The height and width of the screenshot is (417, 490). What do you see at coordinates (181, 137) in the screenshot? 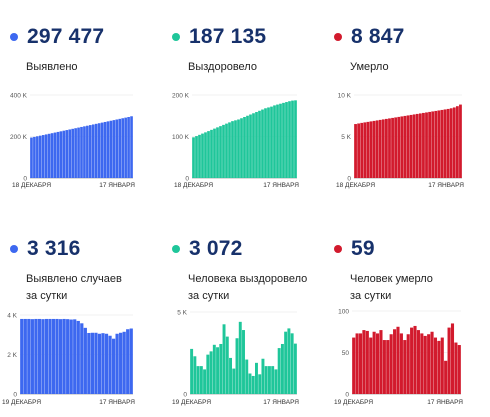
I see `y-tick-label: 100 K` at bounding box center [181, 137].